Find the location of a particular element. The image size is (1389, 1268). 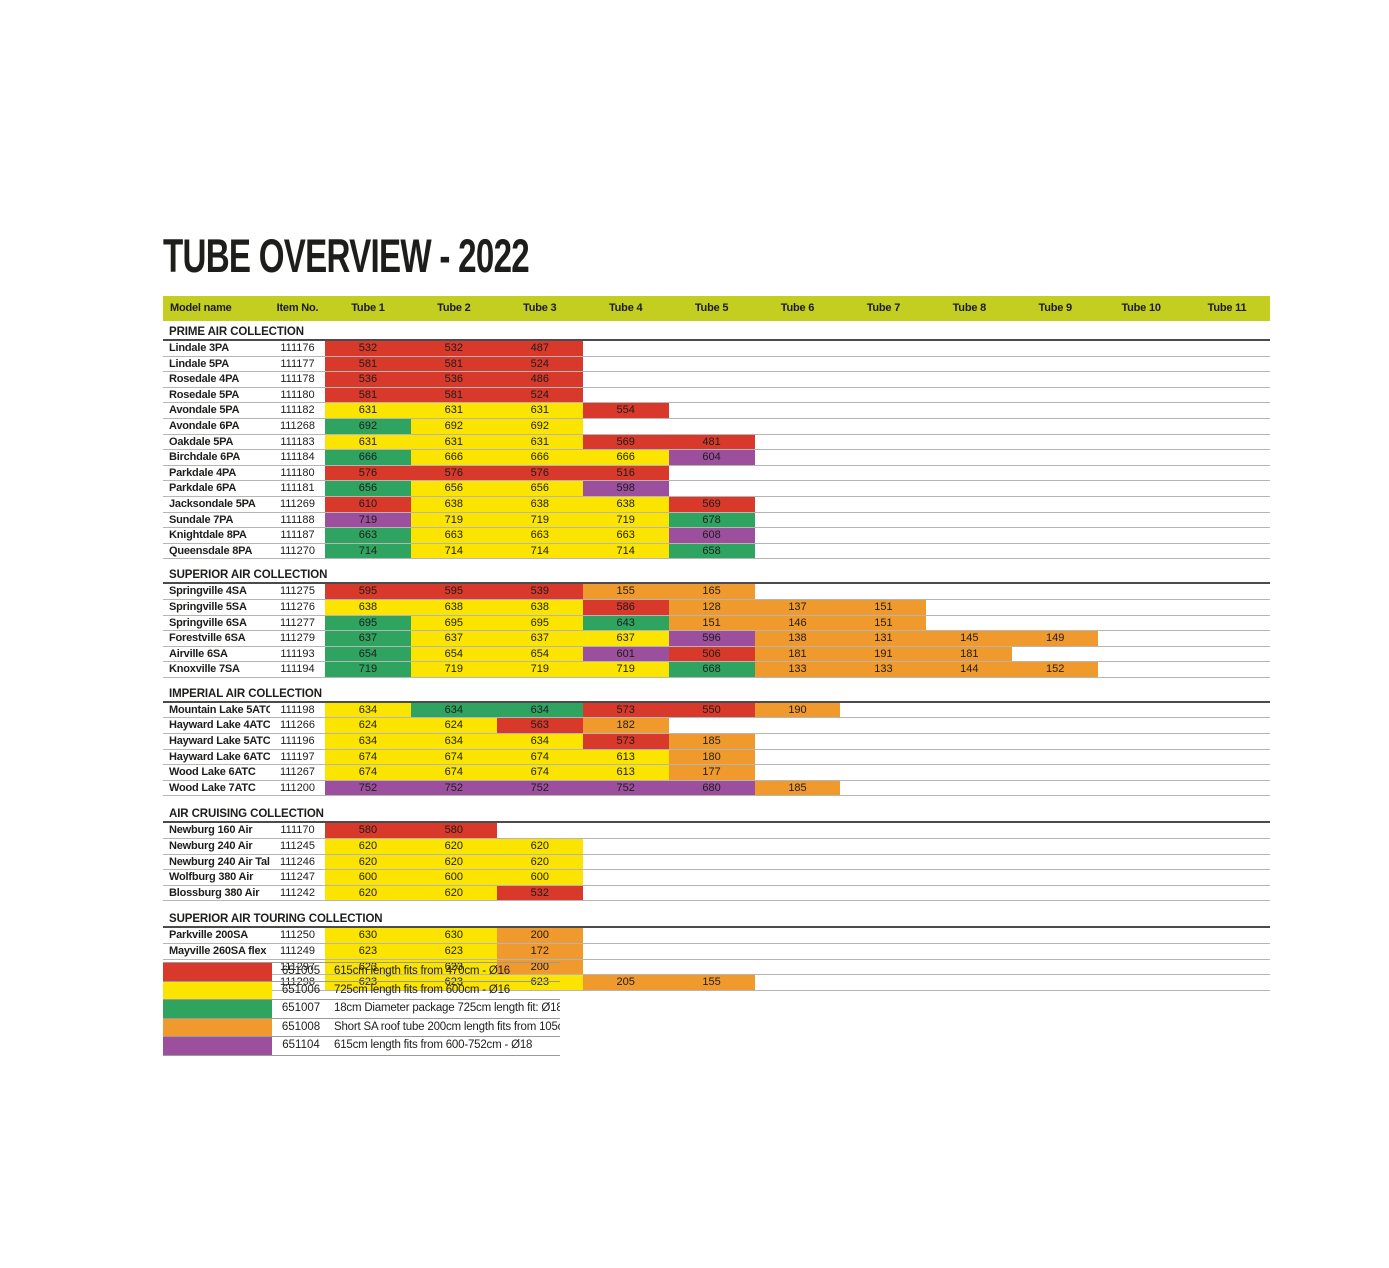

column-header-tube-9: Tube 9 is located at coordinates (1055, 308).